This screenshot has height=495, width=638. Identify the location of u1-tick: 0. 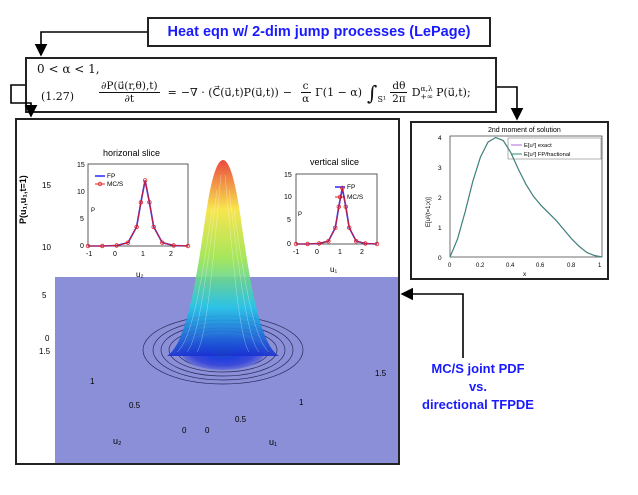
(207, 430).